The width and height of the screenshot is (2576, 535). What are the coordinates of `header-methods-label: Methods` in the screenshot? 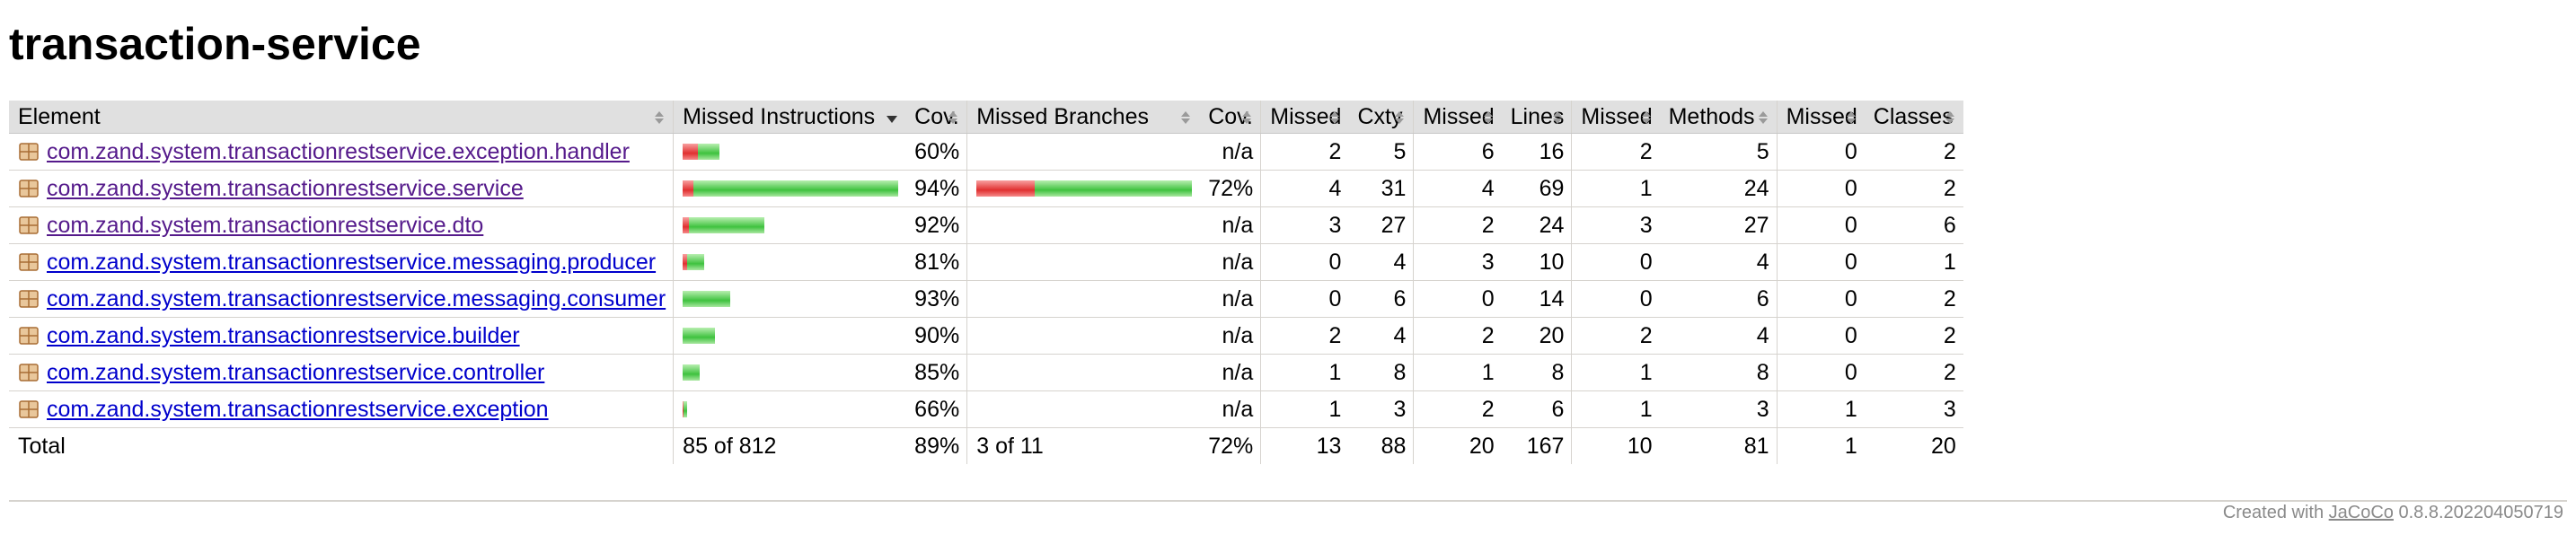 It's located at (1711, 116).